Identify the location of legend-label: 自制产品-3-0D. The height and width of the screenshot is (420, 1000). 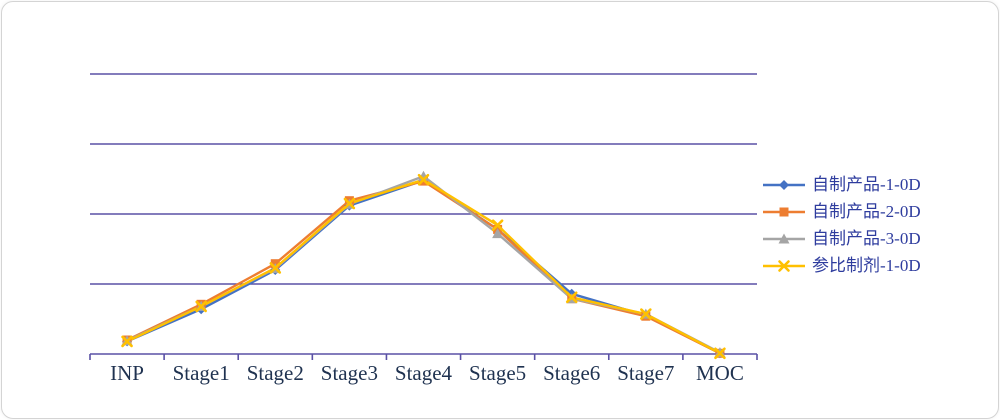
(866, 238).